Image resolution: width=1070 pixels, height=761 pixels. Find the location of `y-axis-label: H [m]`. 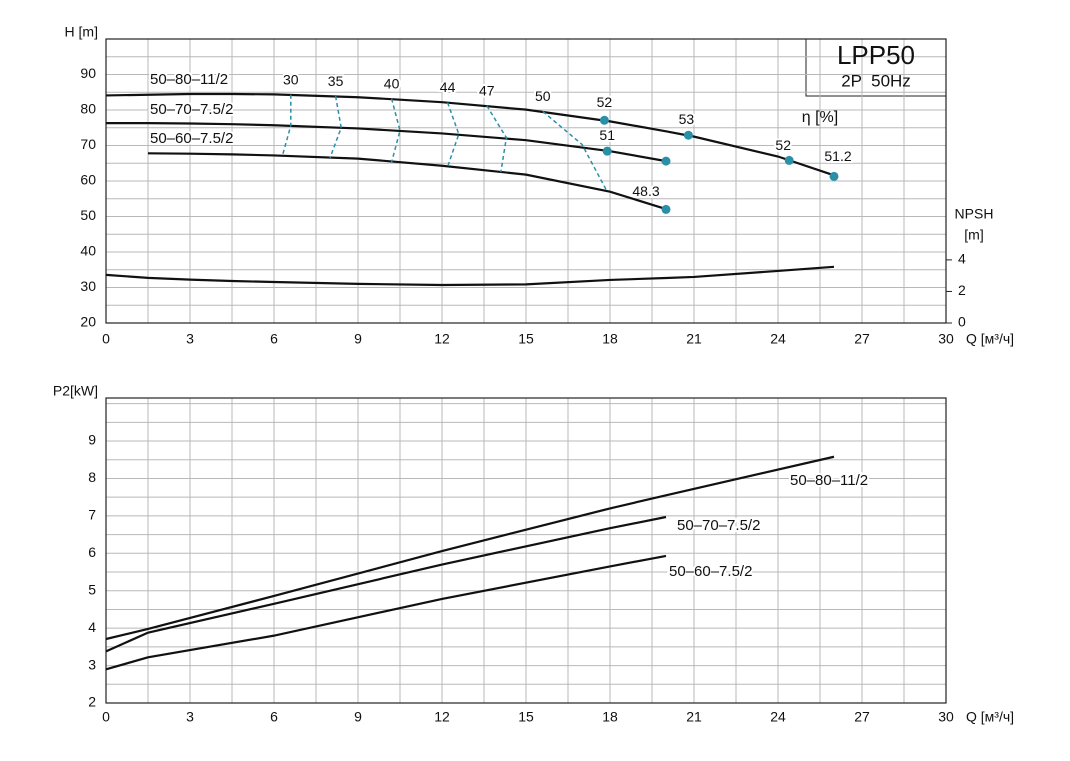

y-axis-label: H [m] is located at coordinates (81, 32).